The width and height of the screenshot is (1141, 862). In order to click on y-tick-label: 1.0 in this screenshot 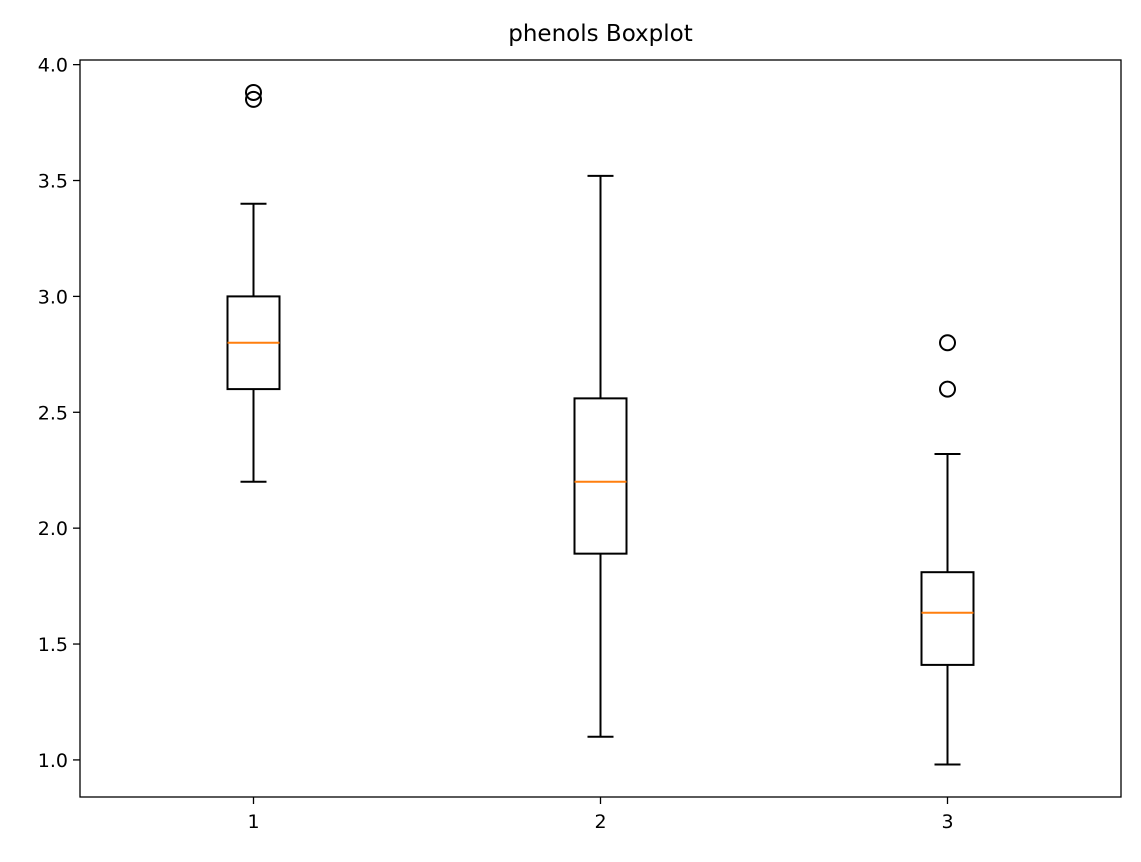, I will do `click(53, 761)`.